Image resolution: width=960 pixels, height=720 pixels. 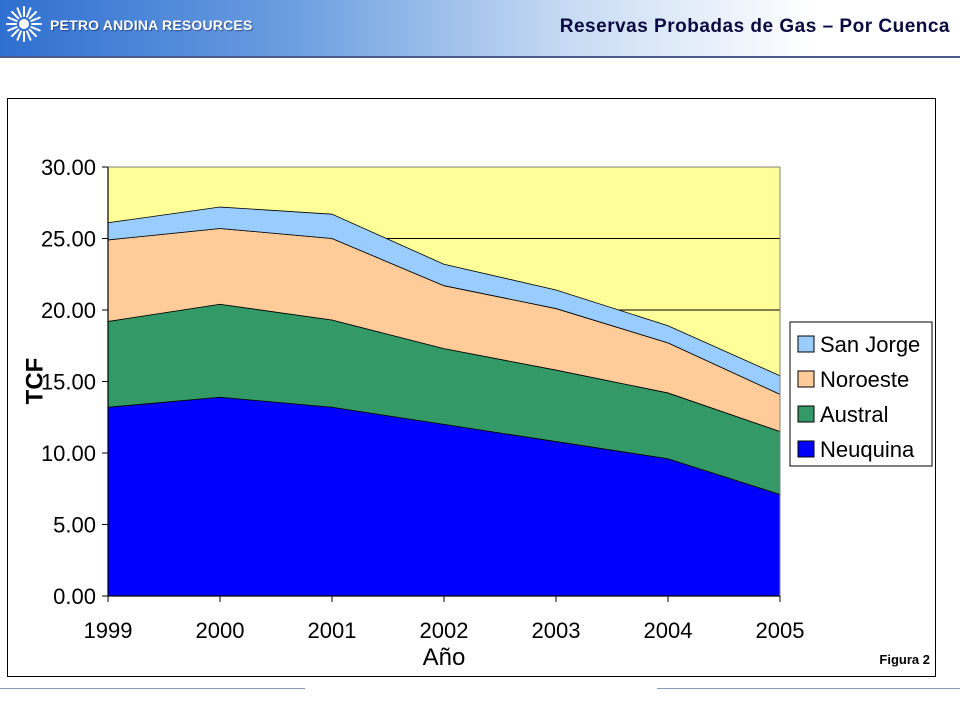 I want to click on x-axis-title: Año, so click(x=444, y=657).